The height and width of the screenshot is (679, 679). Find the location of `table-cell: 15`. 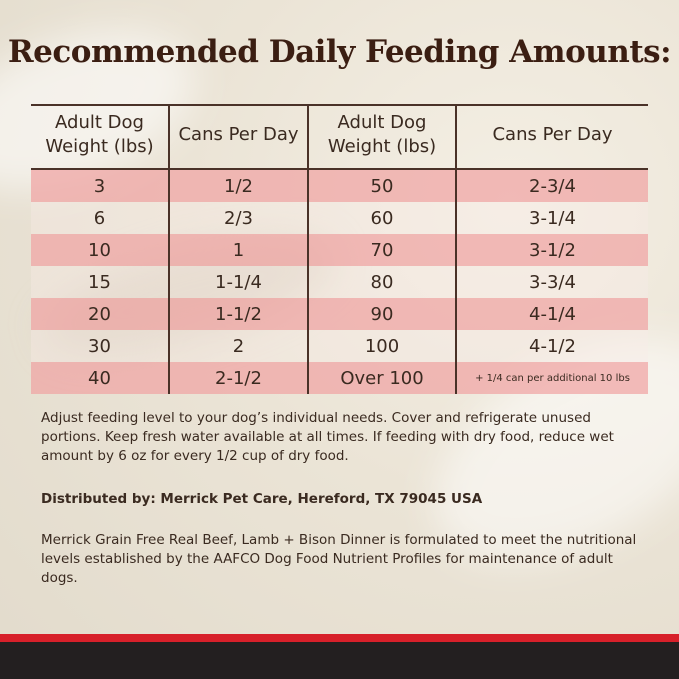

table-cell: 15 is located at coordinates (99, 282).